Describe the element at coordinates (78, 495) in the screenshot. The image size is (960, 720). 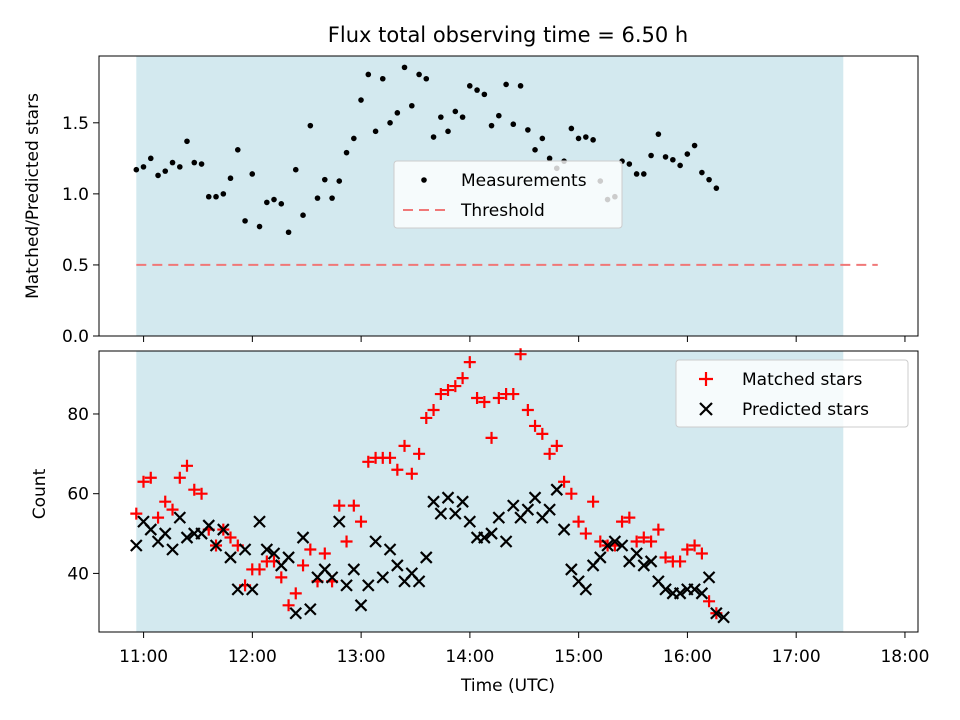
I see `bottom-y-tick-label: 60` at that location.